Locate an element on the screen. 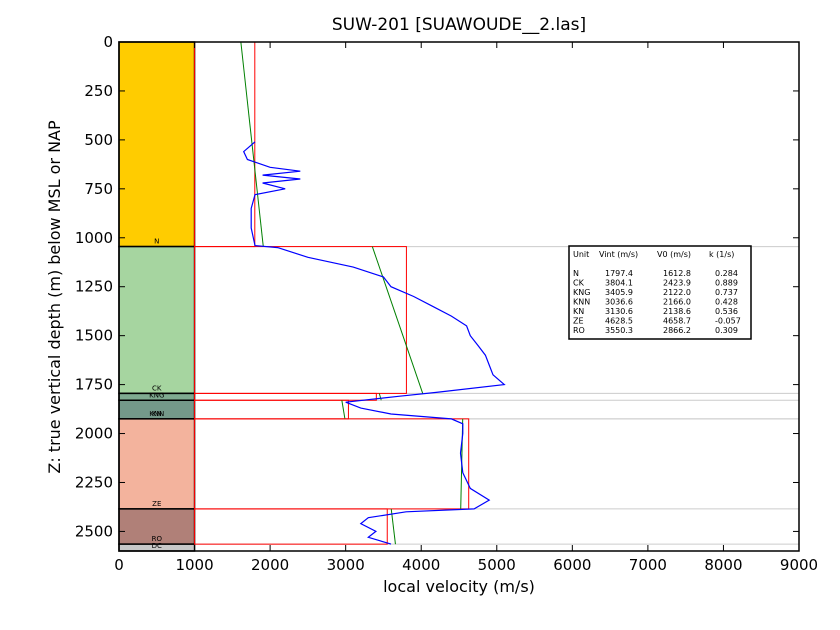 This screenshot has width=840, height=630. table-header-cell: k (1/s) is located at coordinates (721, 254).